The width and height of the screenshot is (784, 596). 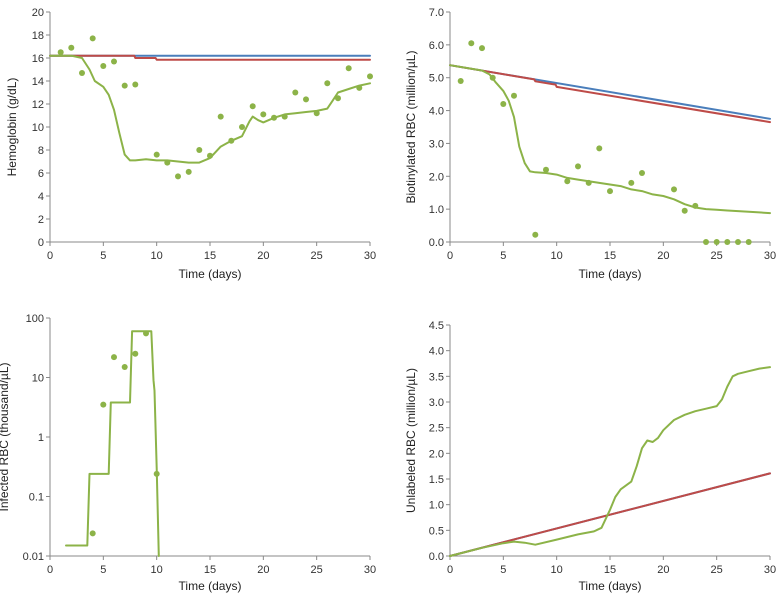 I want to click on y-tick-label: 6, so click(x=41, y=174).